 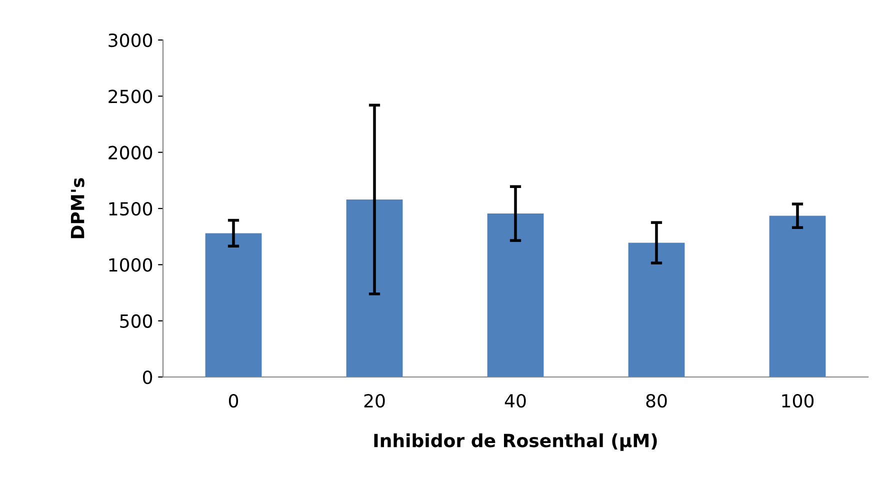 What do you see at coordinates (136, 321) in the screenshot?
I see `y-tick-label: 500` at bounding box center [136, 321].